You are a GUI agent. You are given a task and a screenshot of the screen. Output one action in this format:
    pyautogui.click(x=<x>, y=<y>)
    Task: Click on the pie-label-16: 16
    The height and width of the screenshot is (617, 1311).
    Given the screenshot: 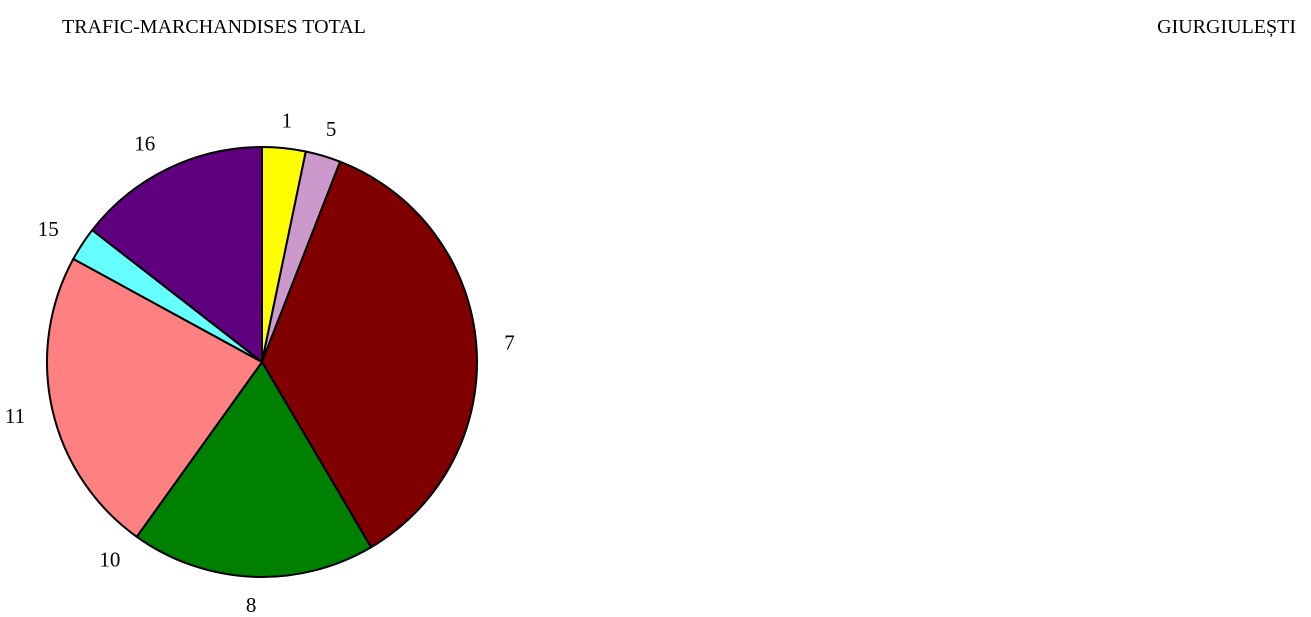 What is the action you would take?
    pyautogui.click(x=144, y=144)
    